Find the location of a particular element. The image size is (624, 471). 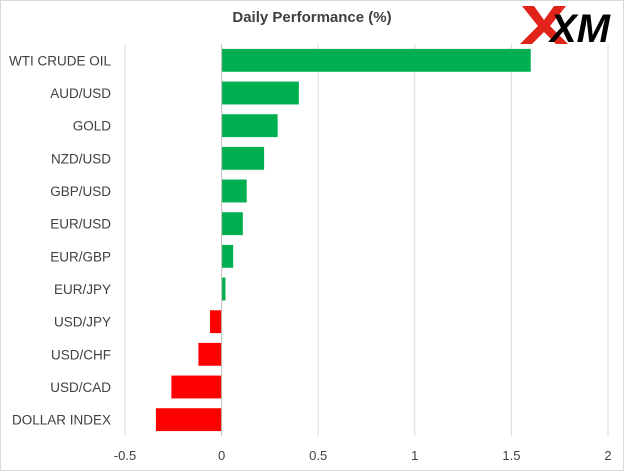

category-label: NZD/USD is located at coordinates (81, 158).